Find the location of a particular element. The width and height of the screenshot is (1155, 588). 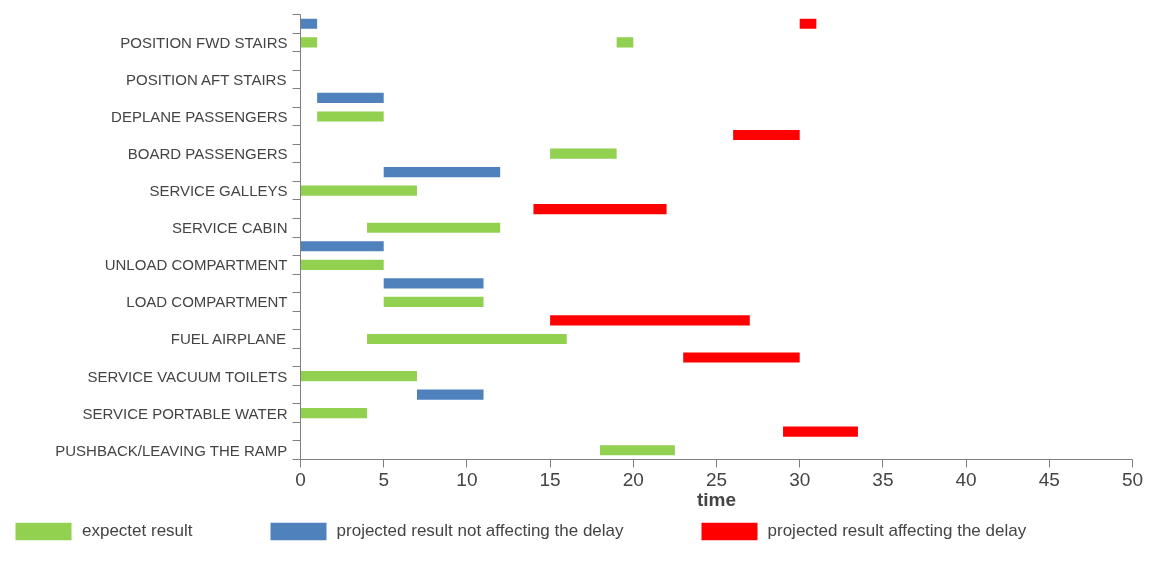

legend-label: expectet result is located at coordinates (137, 531).